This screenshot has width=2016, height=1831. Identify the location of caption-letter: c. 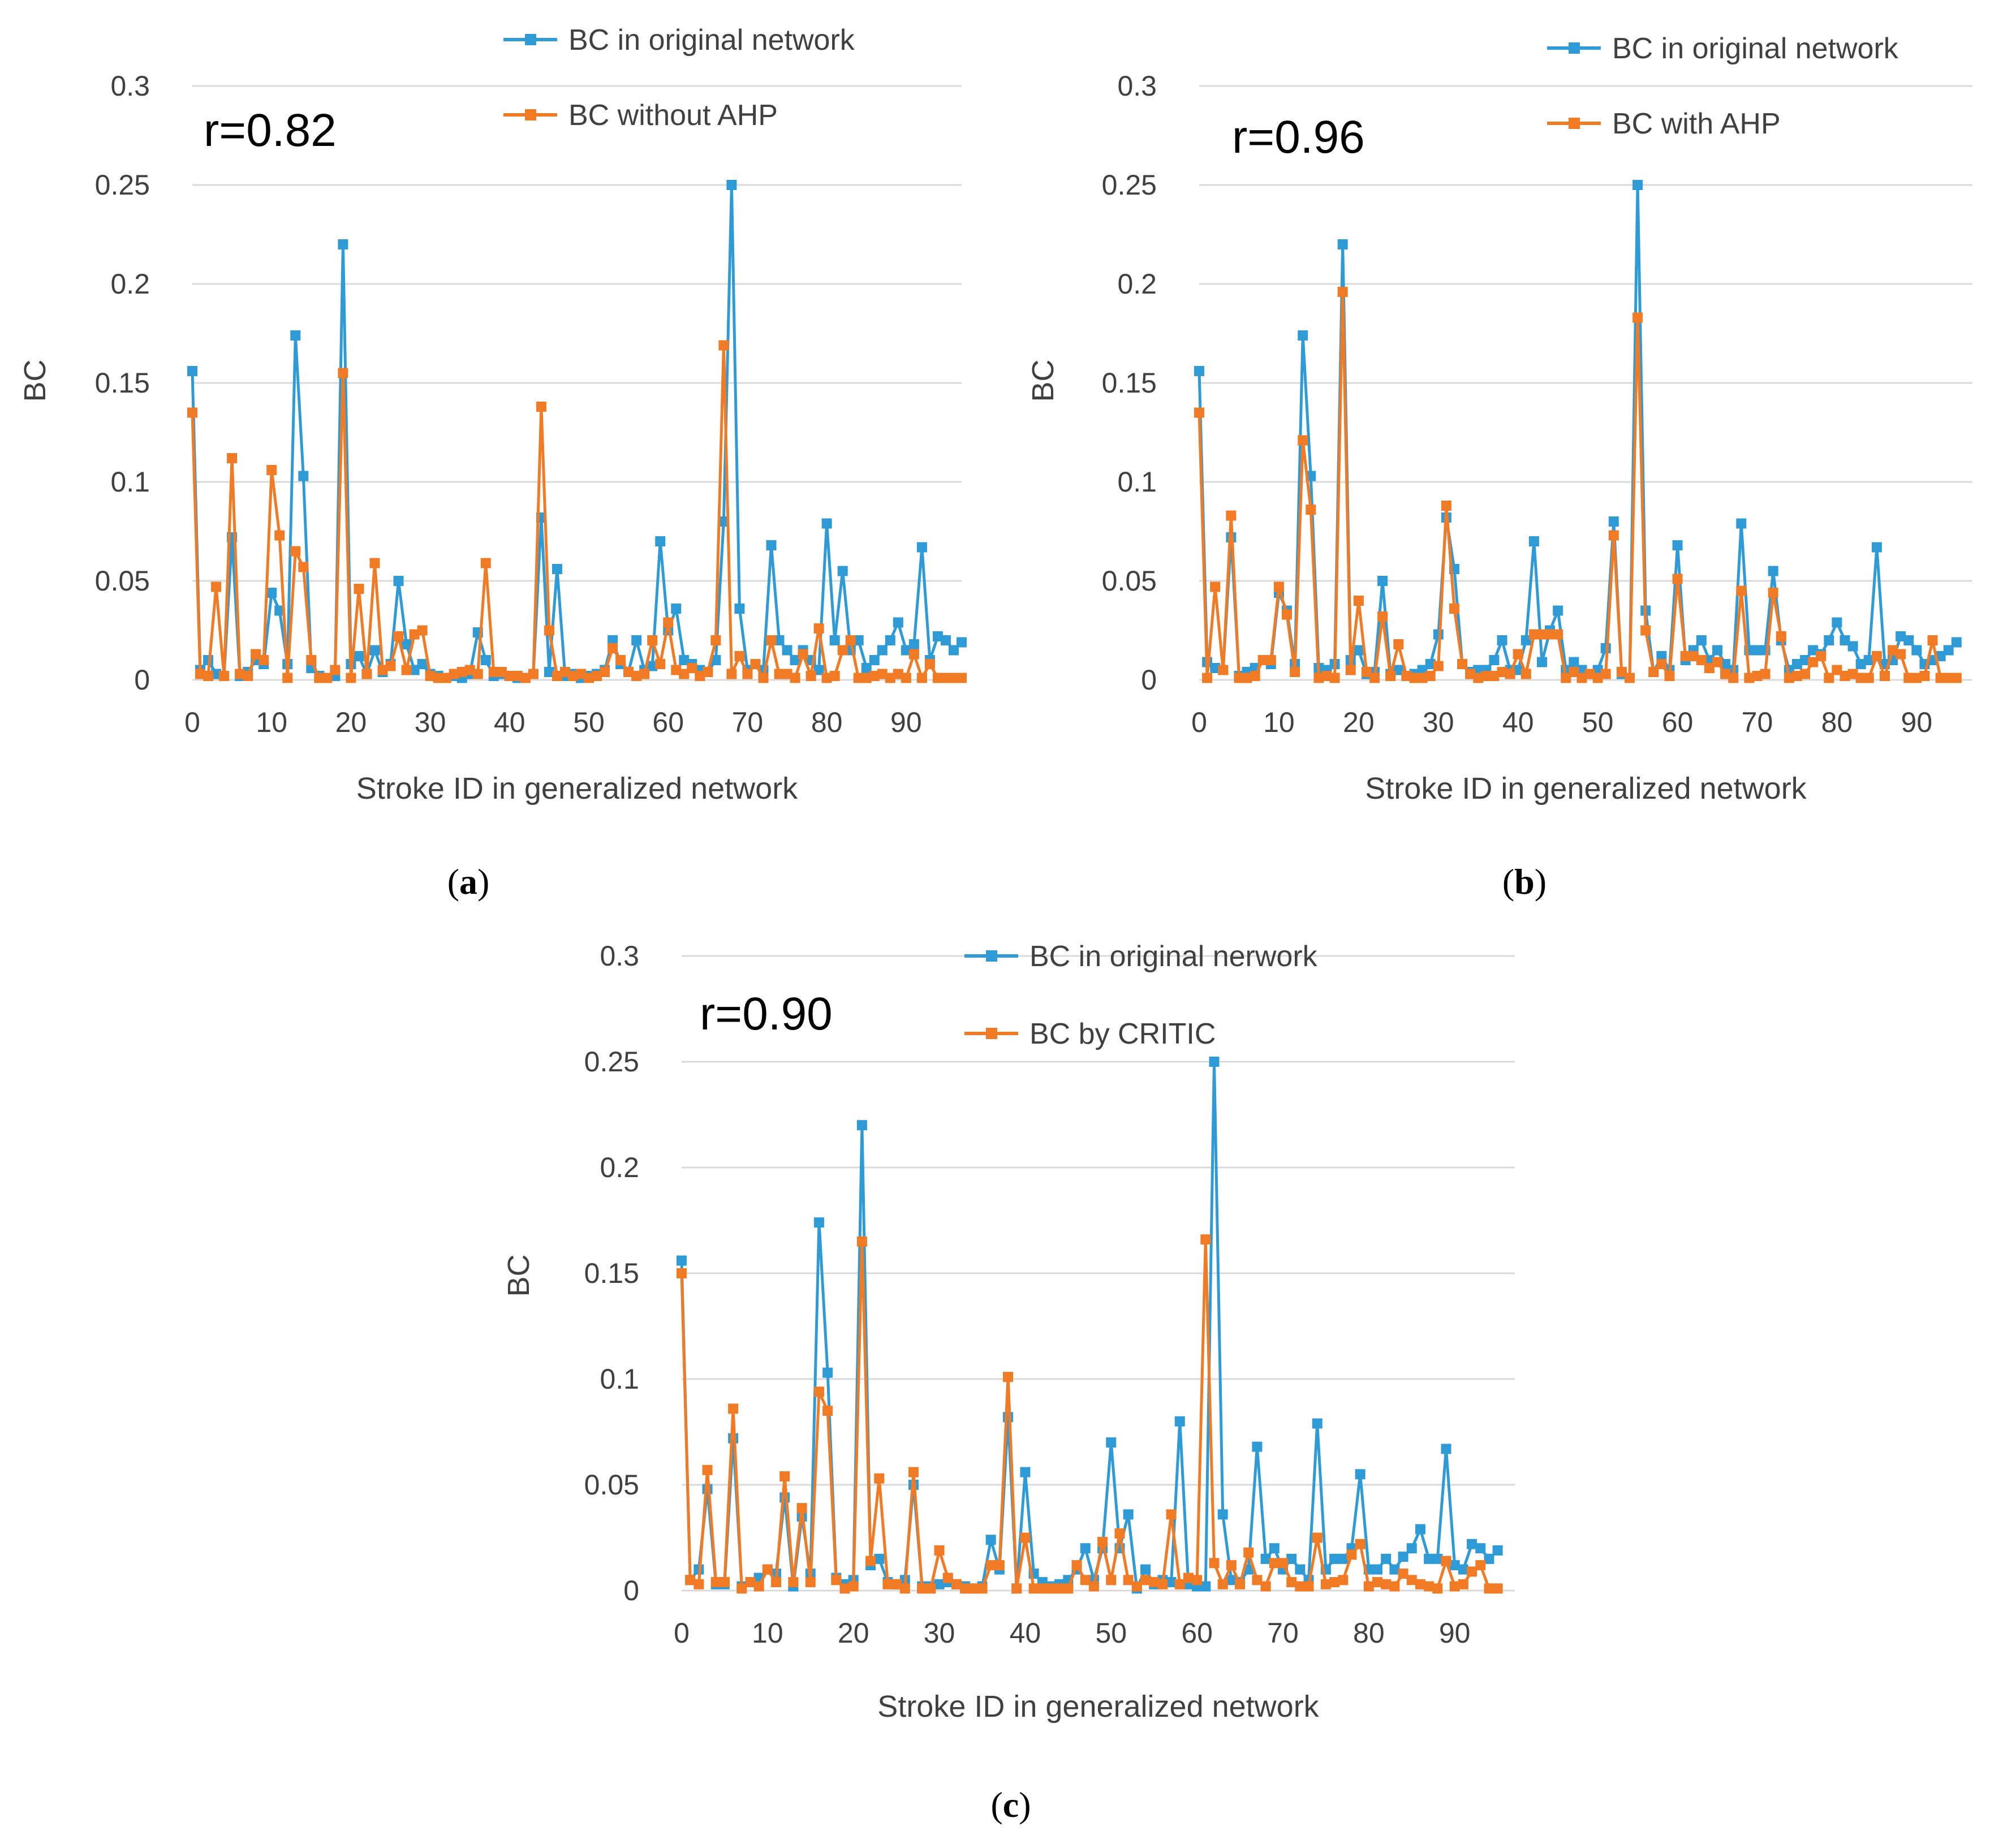
(1011, 1805).